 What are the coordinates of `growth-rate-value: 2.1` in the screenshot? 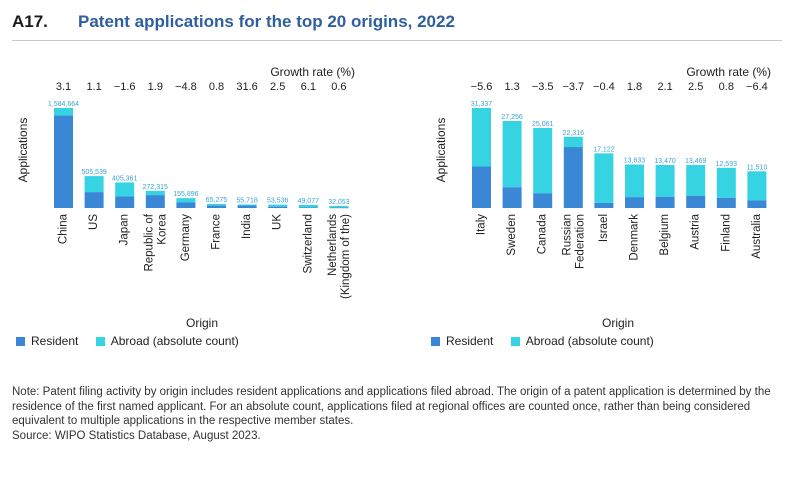 It's located at (664, 87).